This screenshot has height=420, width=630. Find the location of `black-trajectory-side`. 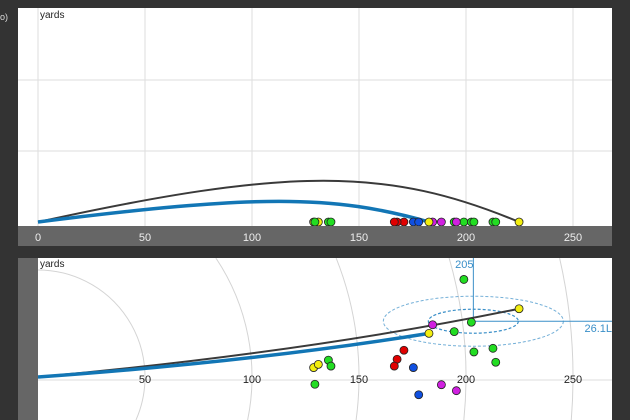

black-trajectory-side is located at coordinates (278, 201).